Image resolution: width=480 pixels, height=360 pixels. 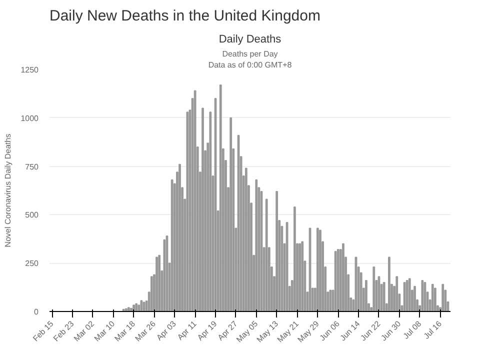 I want to click on text: Deaths per Day, so click(x=250, y=54).